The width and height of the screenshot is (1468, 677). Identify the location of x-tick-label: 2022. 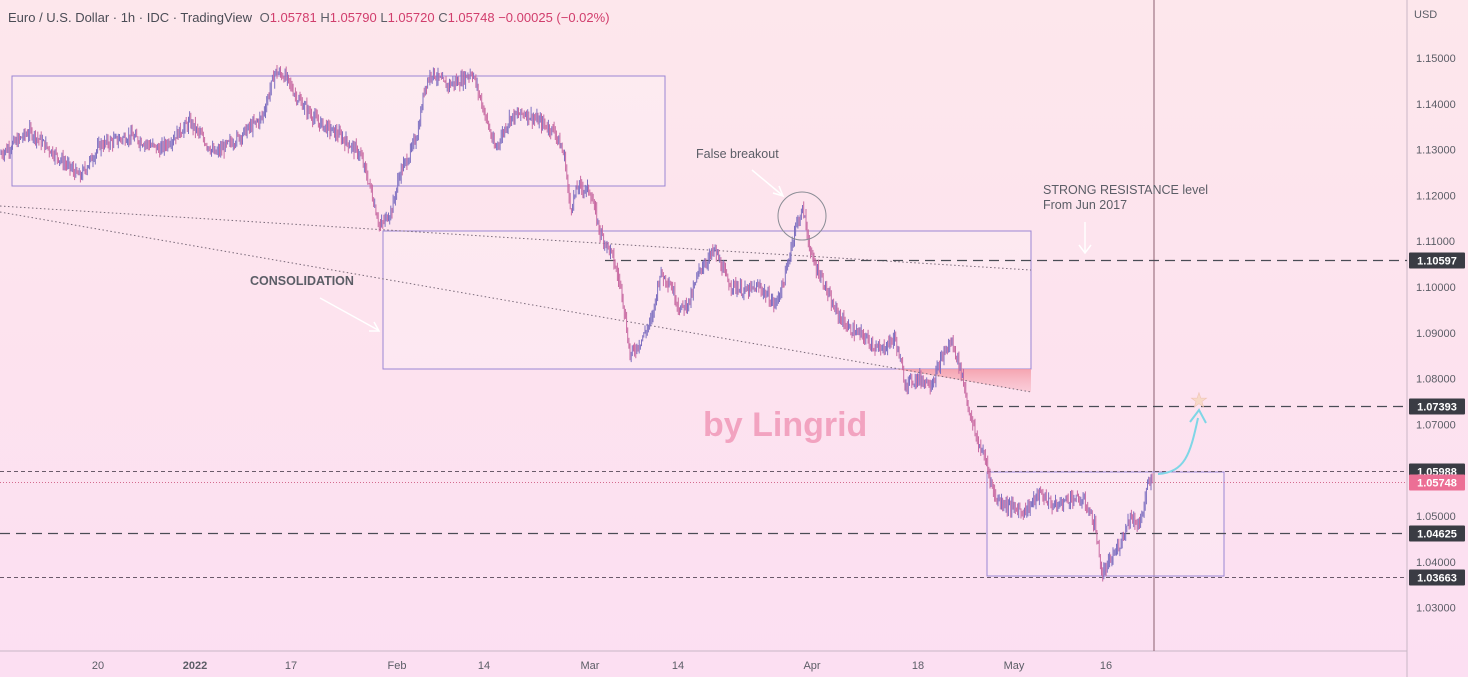
(195, 666).